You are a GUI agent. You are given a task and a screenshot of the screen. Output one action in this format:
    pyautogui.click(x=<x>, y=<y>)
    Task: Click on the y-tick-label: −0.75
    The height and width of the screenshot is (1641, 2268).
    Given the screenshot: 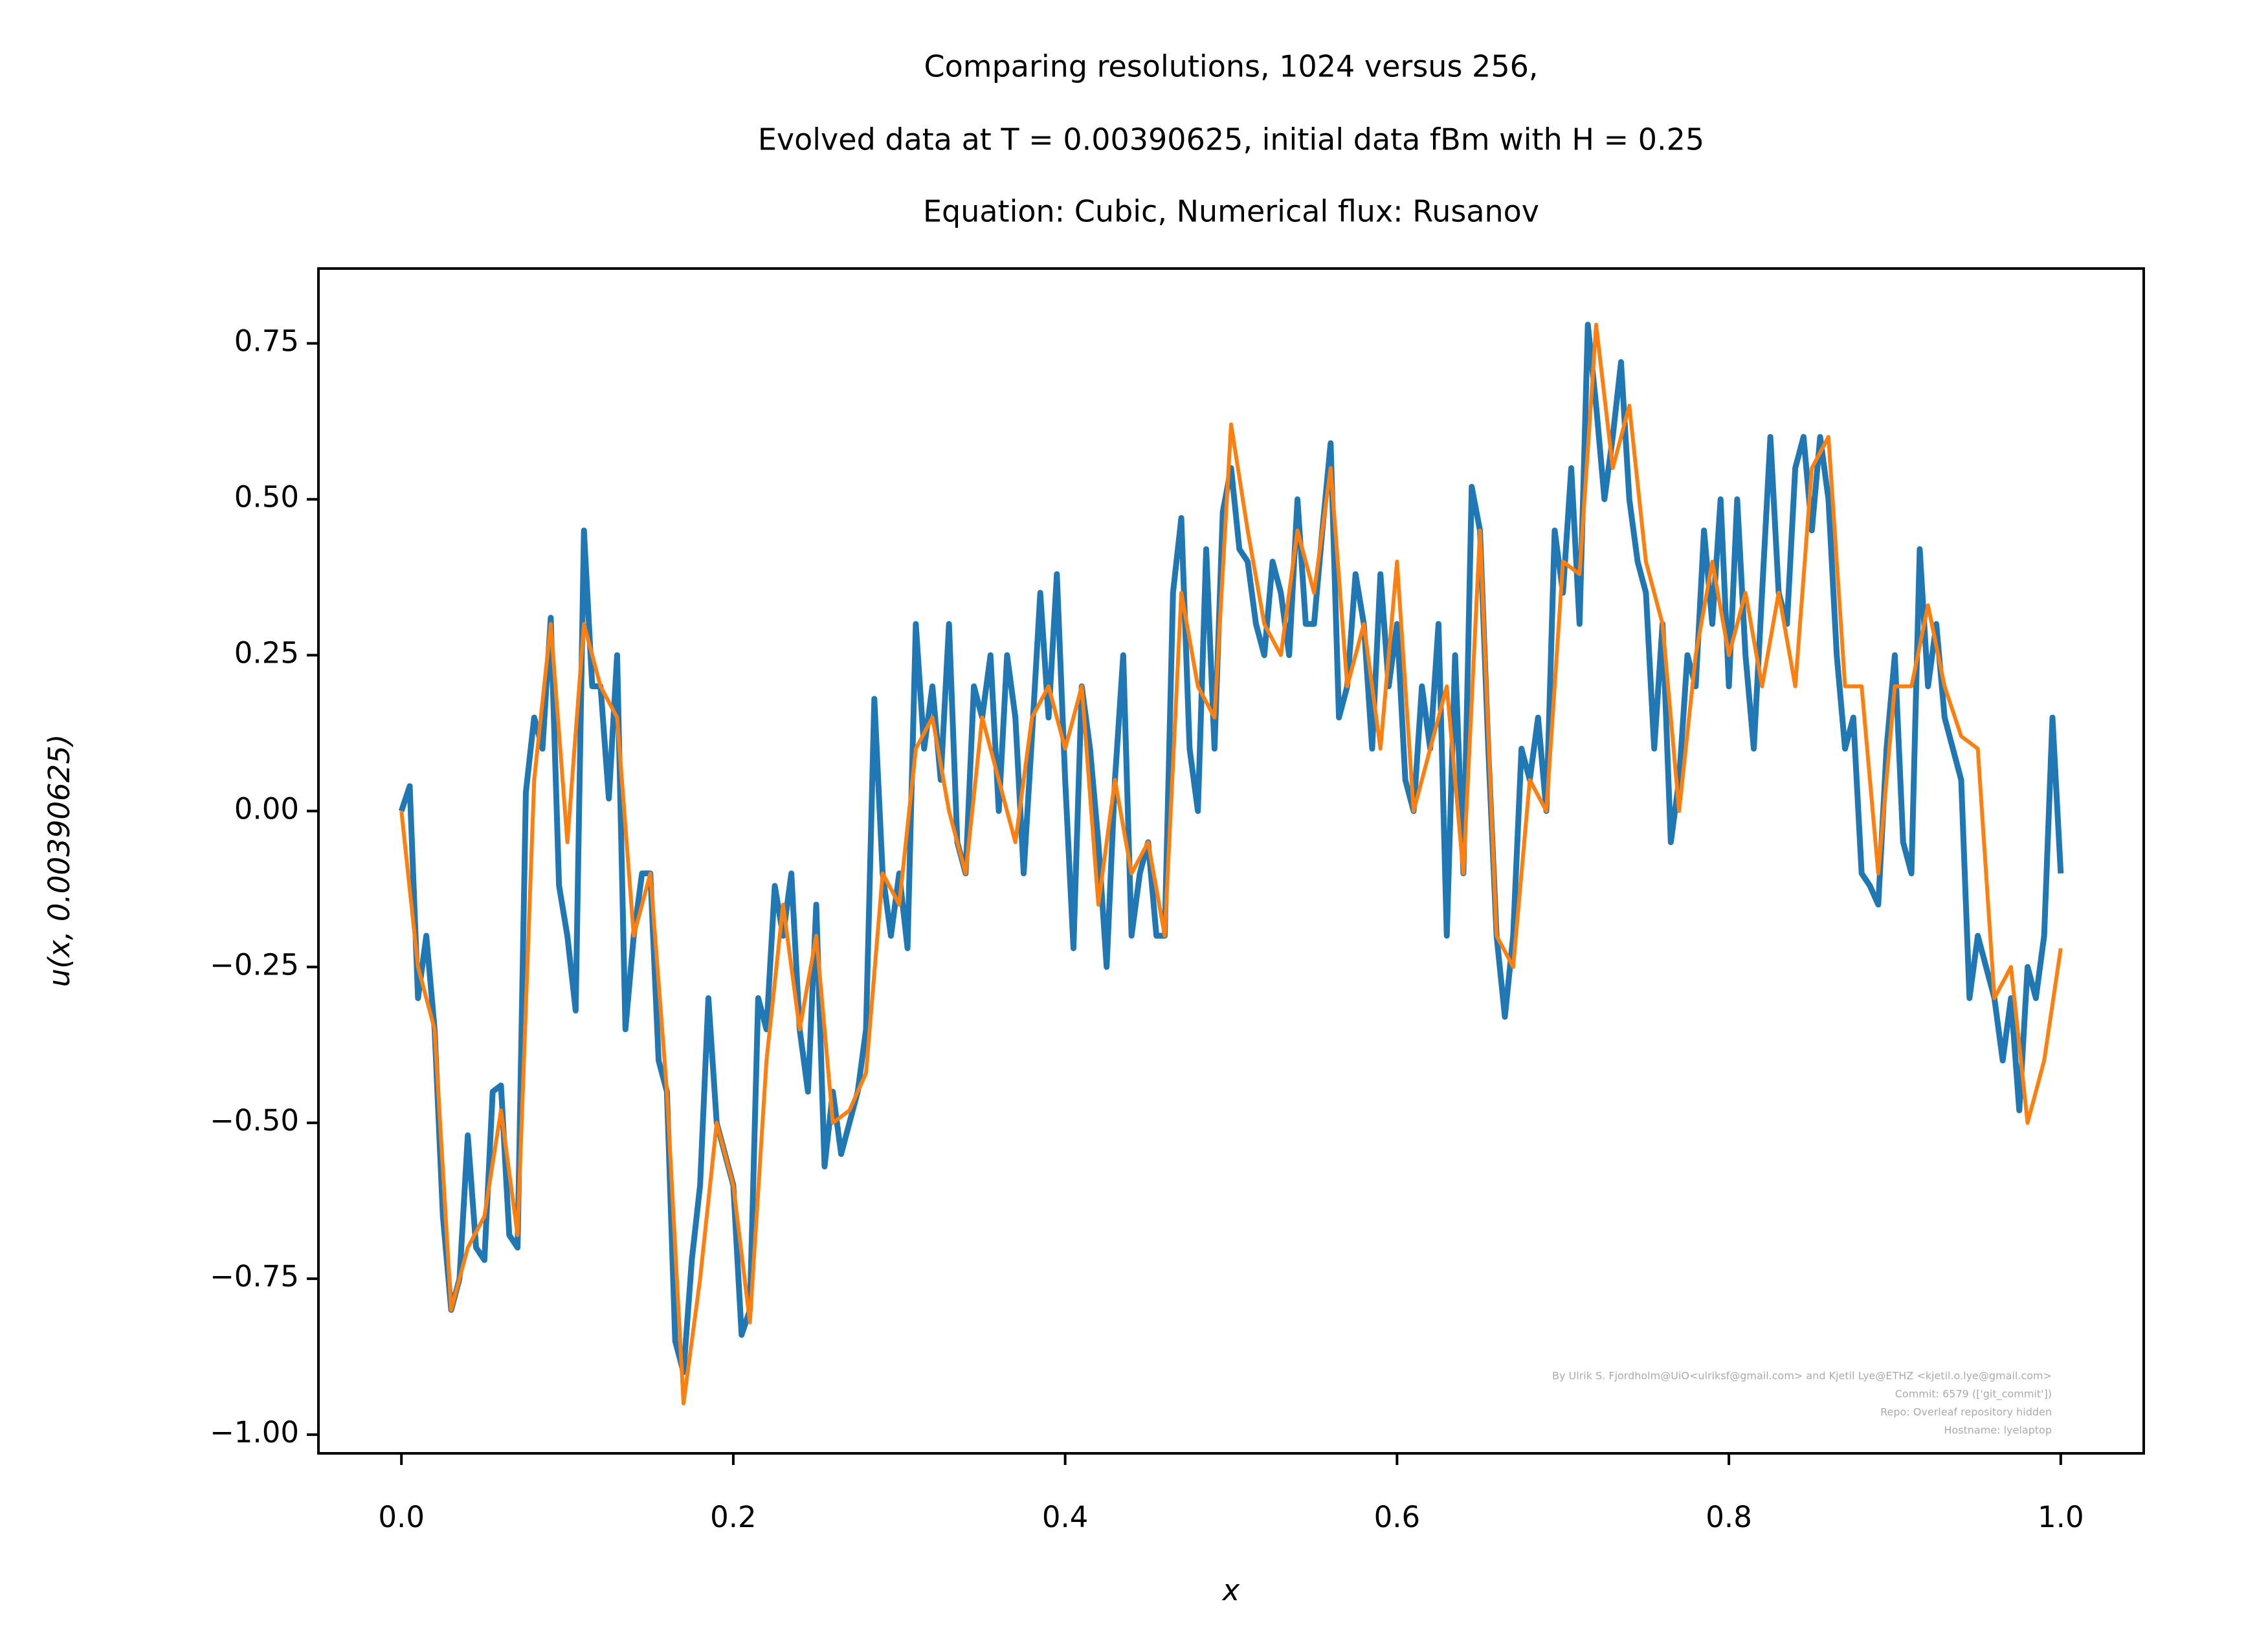 What is the action you would take?
    pyautogui.click(x=254, y=1276)
    